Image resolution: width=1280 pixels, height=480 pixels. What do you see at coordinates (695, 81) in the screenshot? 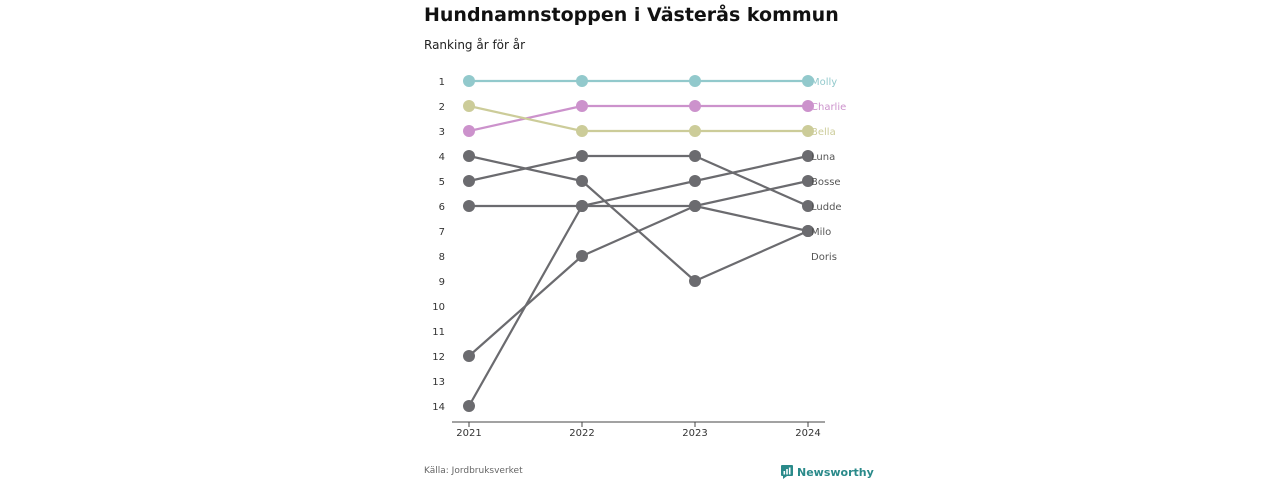
I see `point-molly-2023` at bounding box center [695, 81].